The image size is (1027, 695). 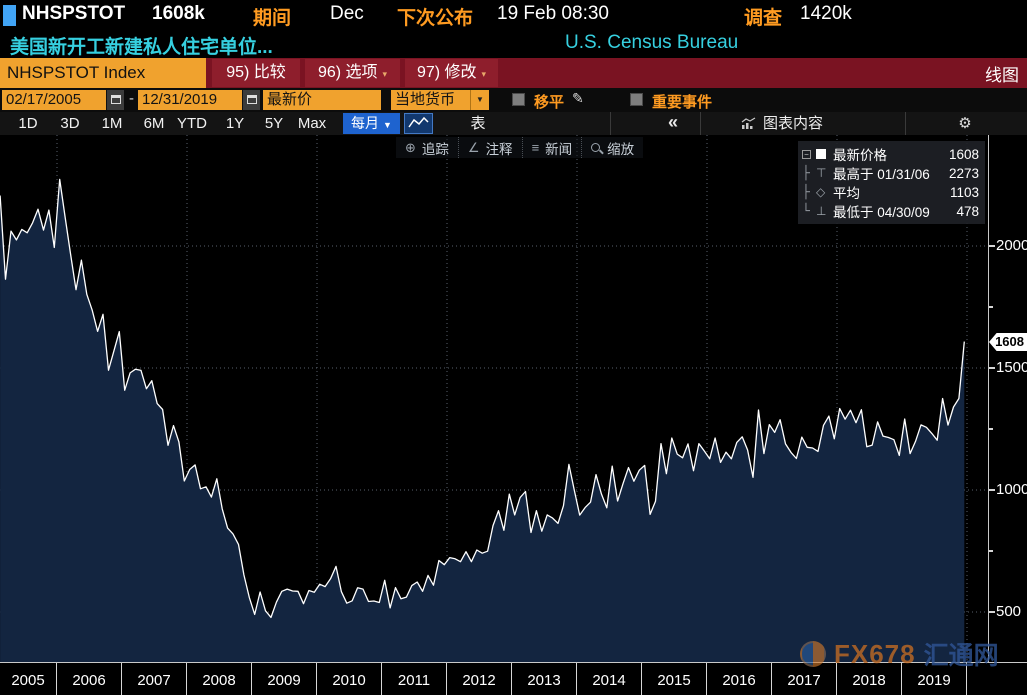 What do you see at coordinates (672, 122) in the screenshot?
I see `collapse-panel-button: «` at bounding box center [672, 122].